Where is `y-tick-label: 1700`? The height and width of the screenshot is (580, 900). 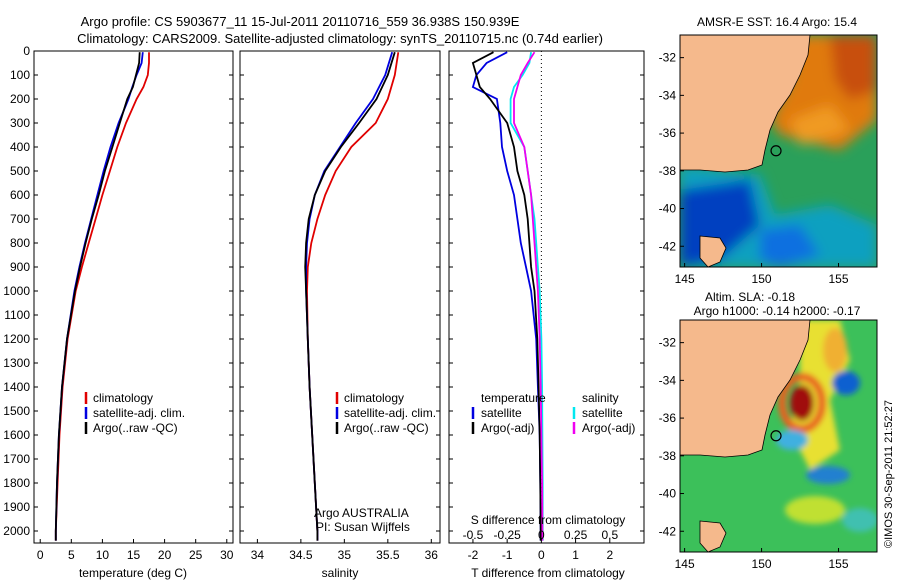
y-tick-label: 1700 is located at coordinates (16, 459).